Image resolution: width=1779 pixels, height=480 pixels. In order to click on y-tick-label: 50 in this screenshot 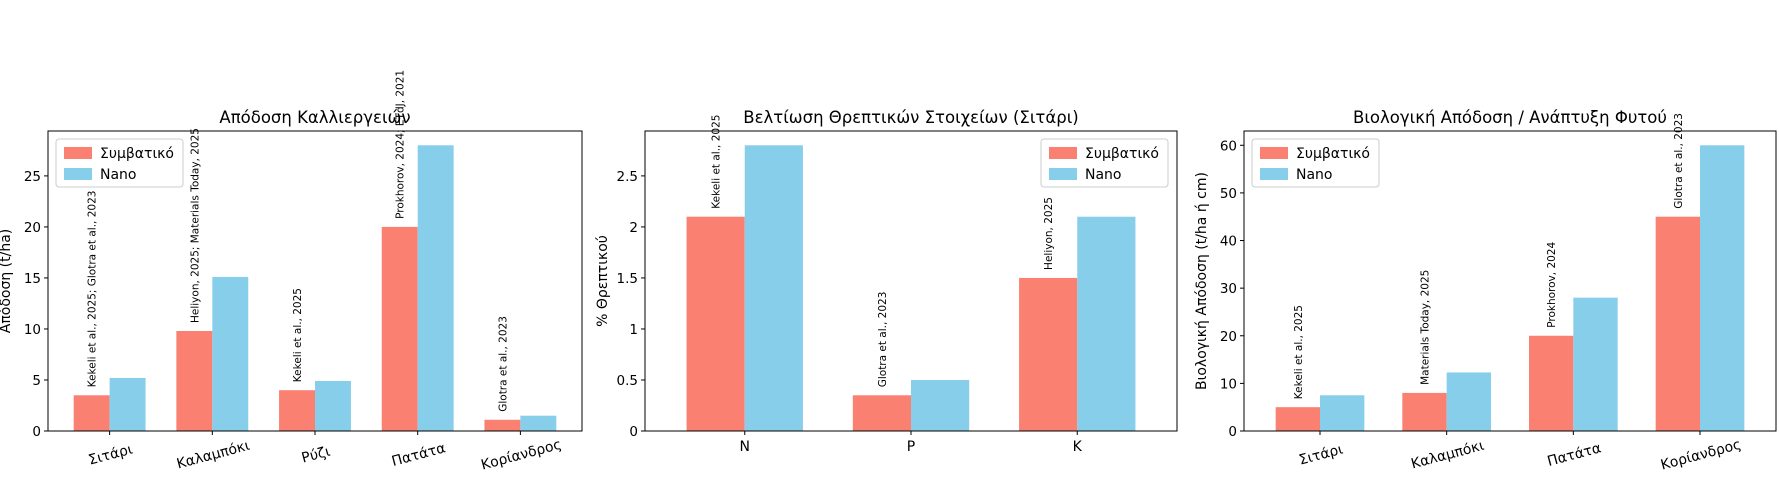, I will do `click(1228, 194)`.